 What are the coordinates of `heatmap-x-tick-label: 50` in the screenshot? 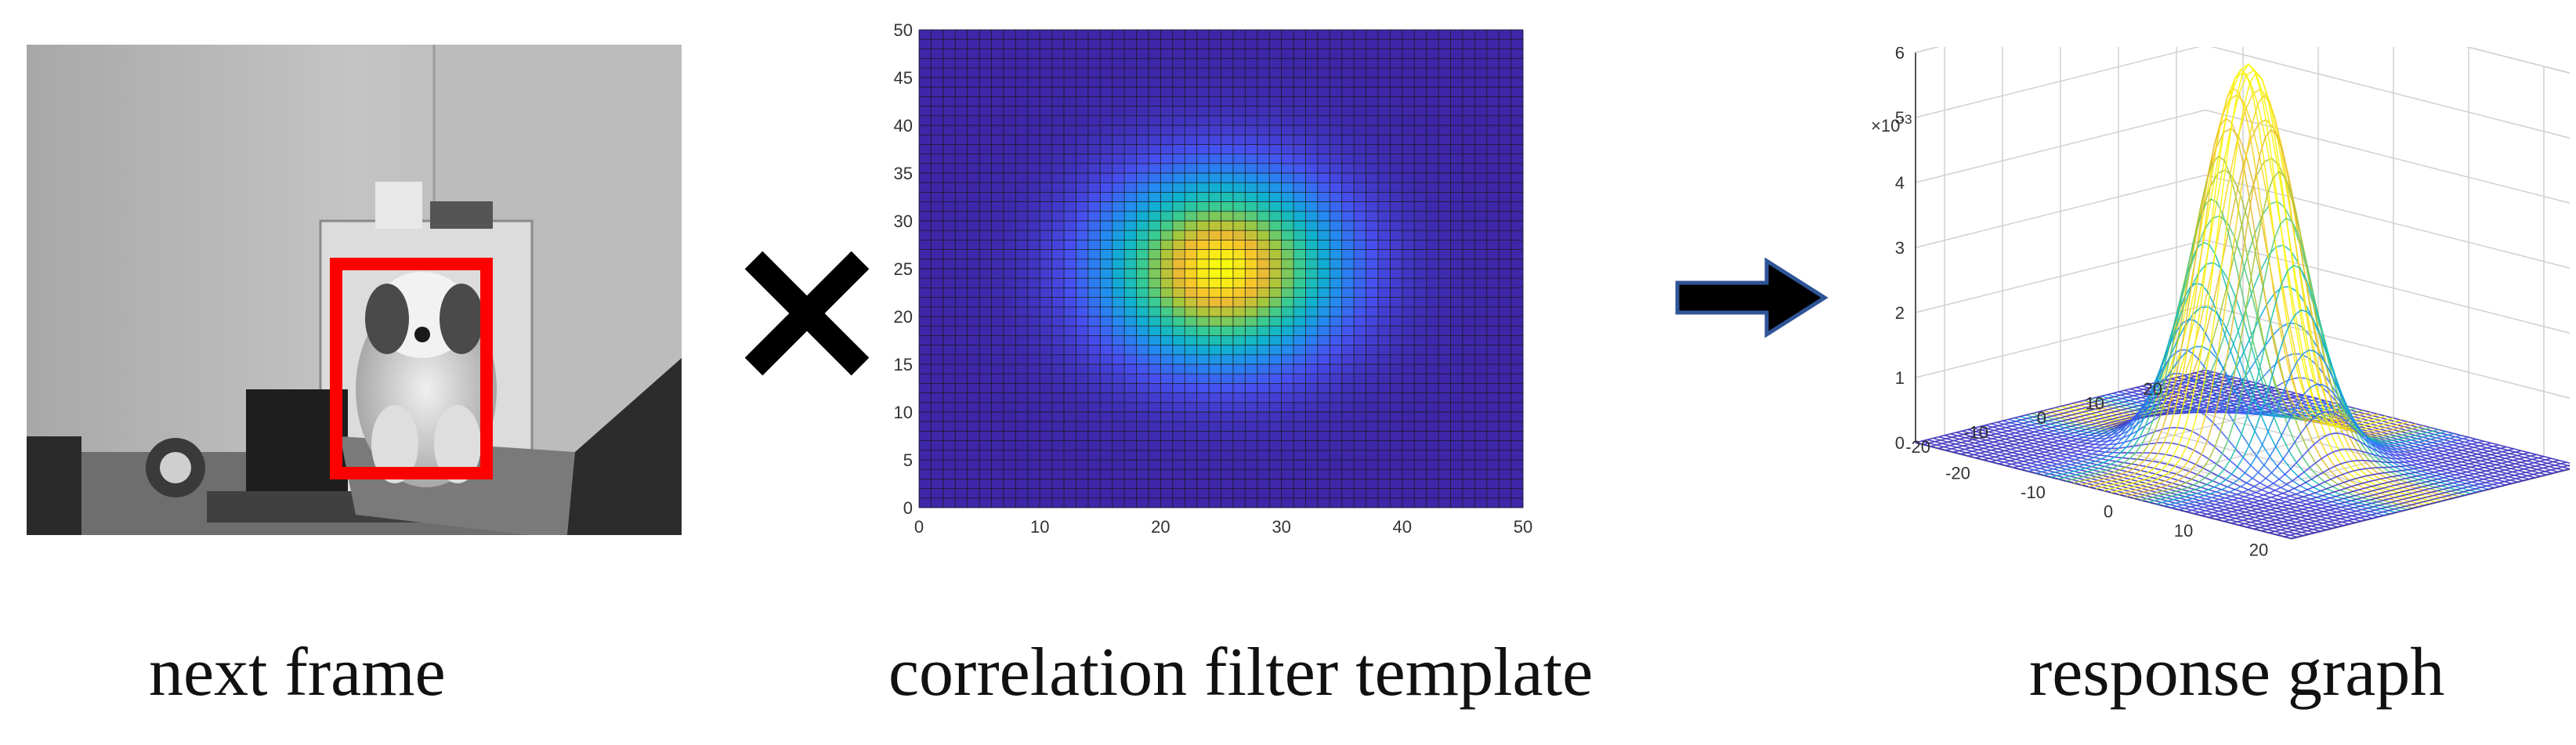 It's located at (1523, 527).